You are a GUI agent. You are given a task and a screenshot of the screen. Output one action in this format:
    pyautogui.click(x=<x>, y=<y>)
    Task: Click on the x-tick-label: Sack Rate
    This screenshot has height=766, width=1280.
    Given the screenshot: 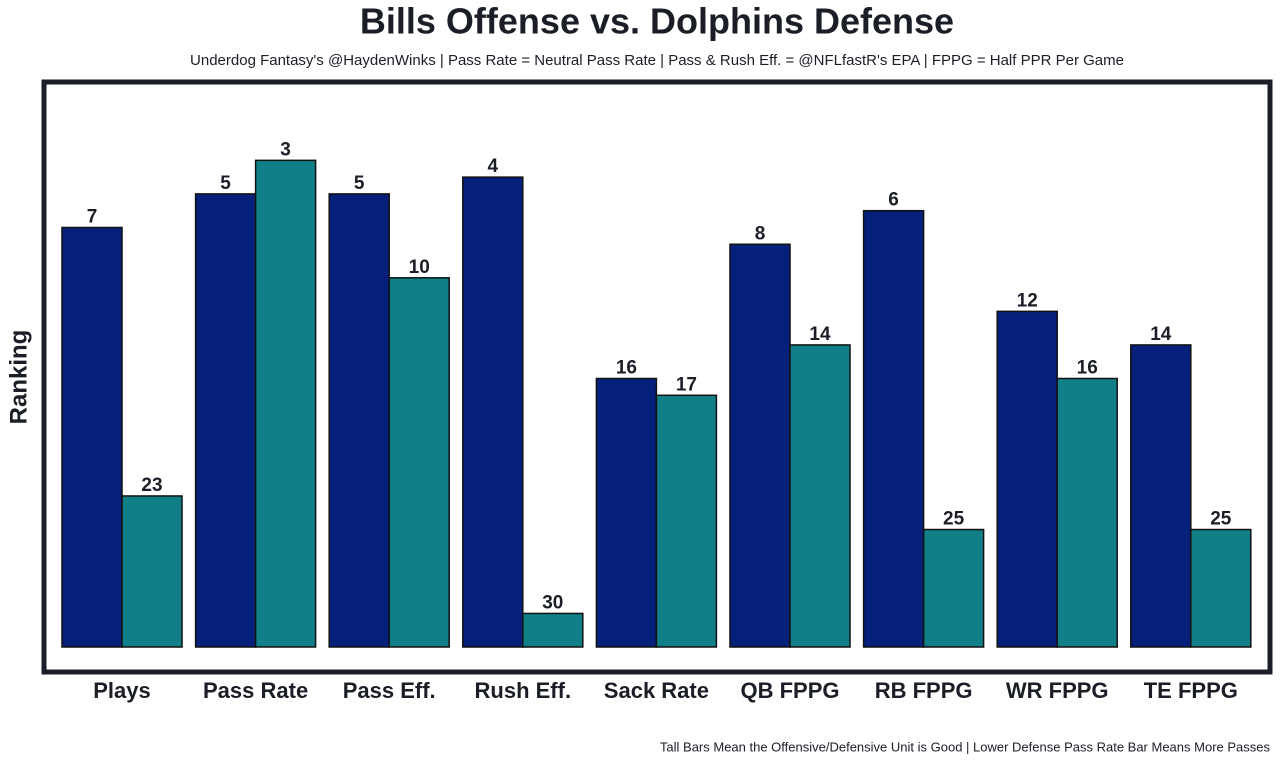 What is the action you would take?
    pyautogui.click(x=656, y=690)
    